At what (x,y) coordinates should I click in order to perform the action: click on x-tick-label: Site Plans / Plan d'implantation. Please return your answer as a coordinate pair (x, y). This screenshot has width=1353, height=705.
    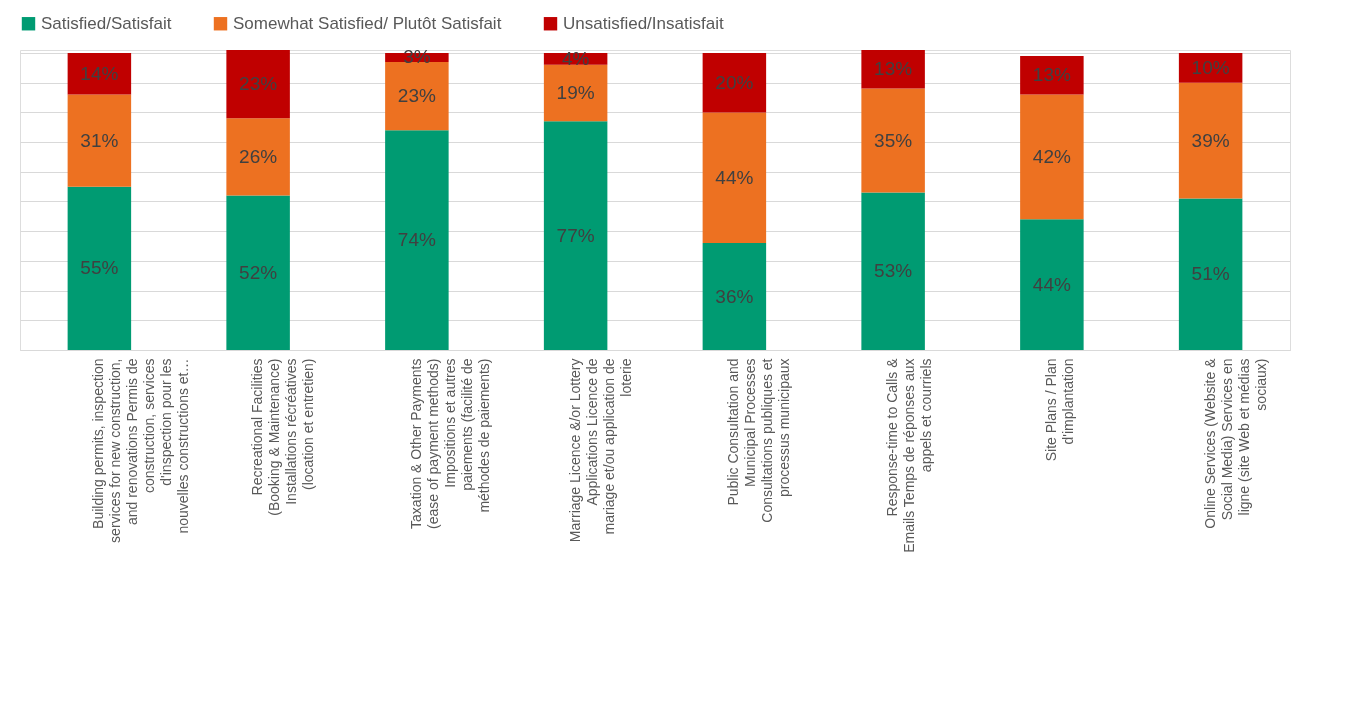
    Looking at the image, I should click on (1059, 410).